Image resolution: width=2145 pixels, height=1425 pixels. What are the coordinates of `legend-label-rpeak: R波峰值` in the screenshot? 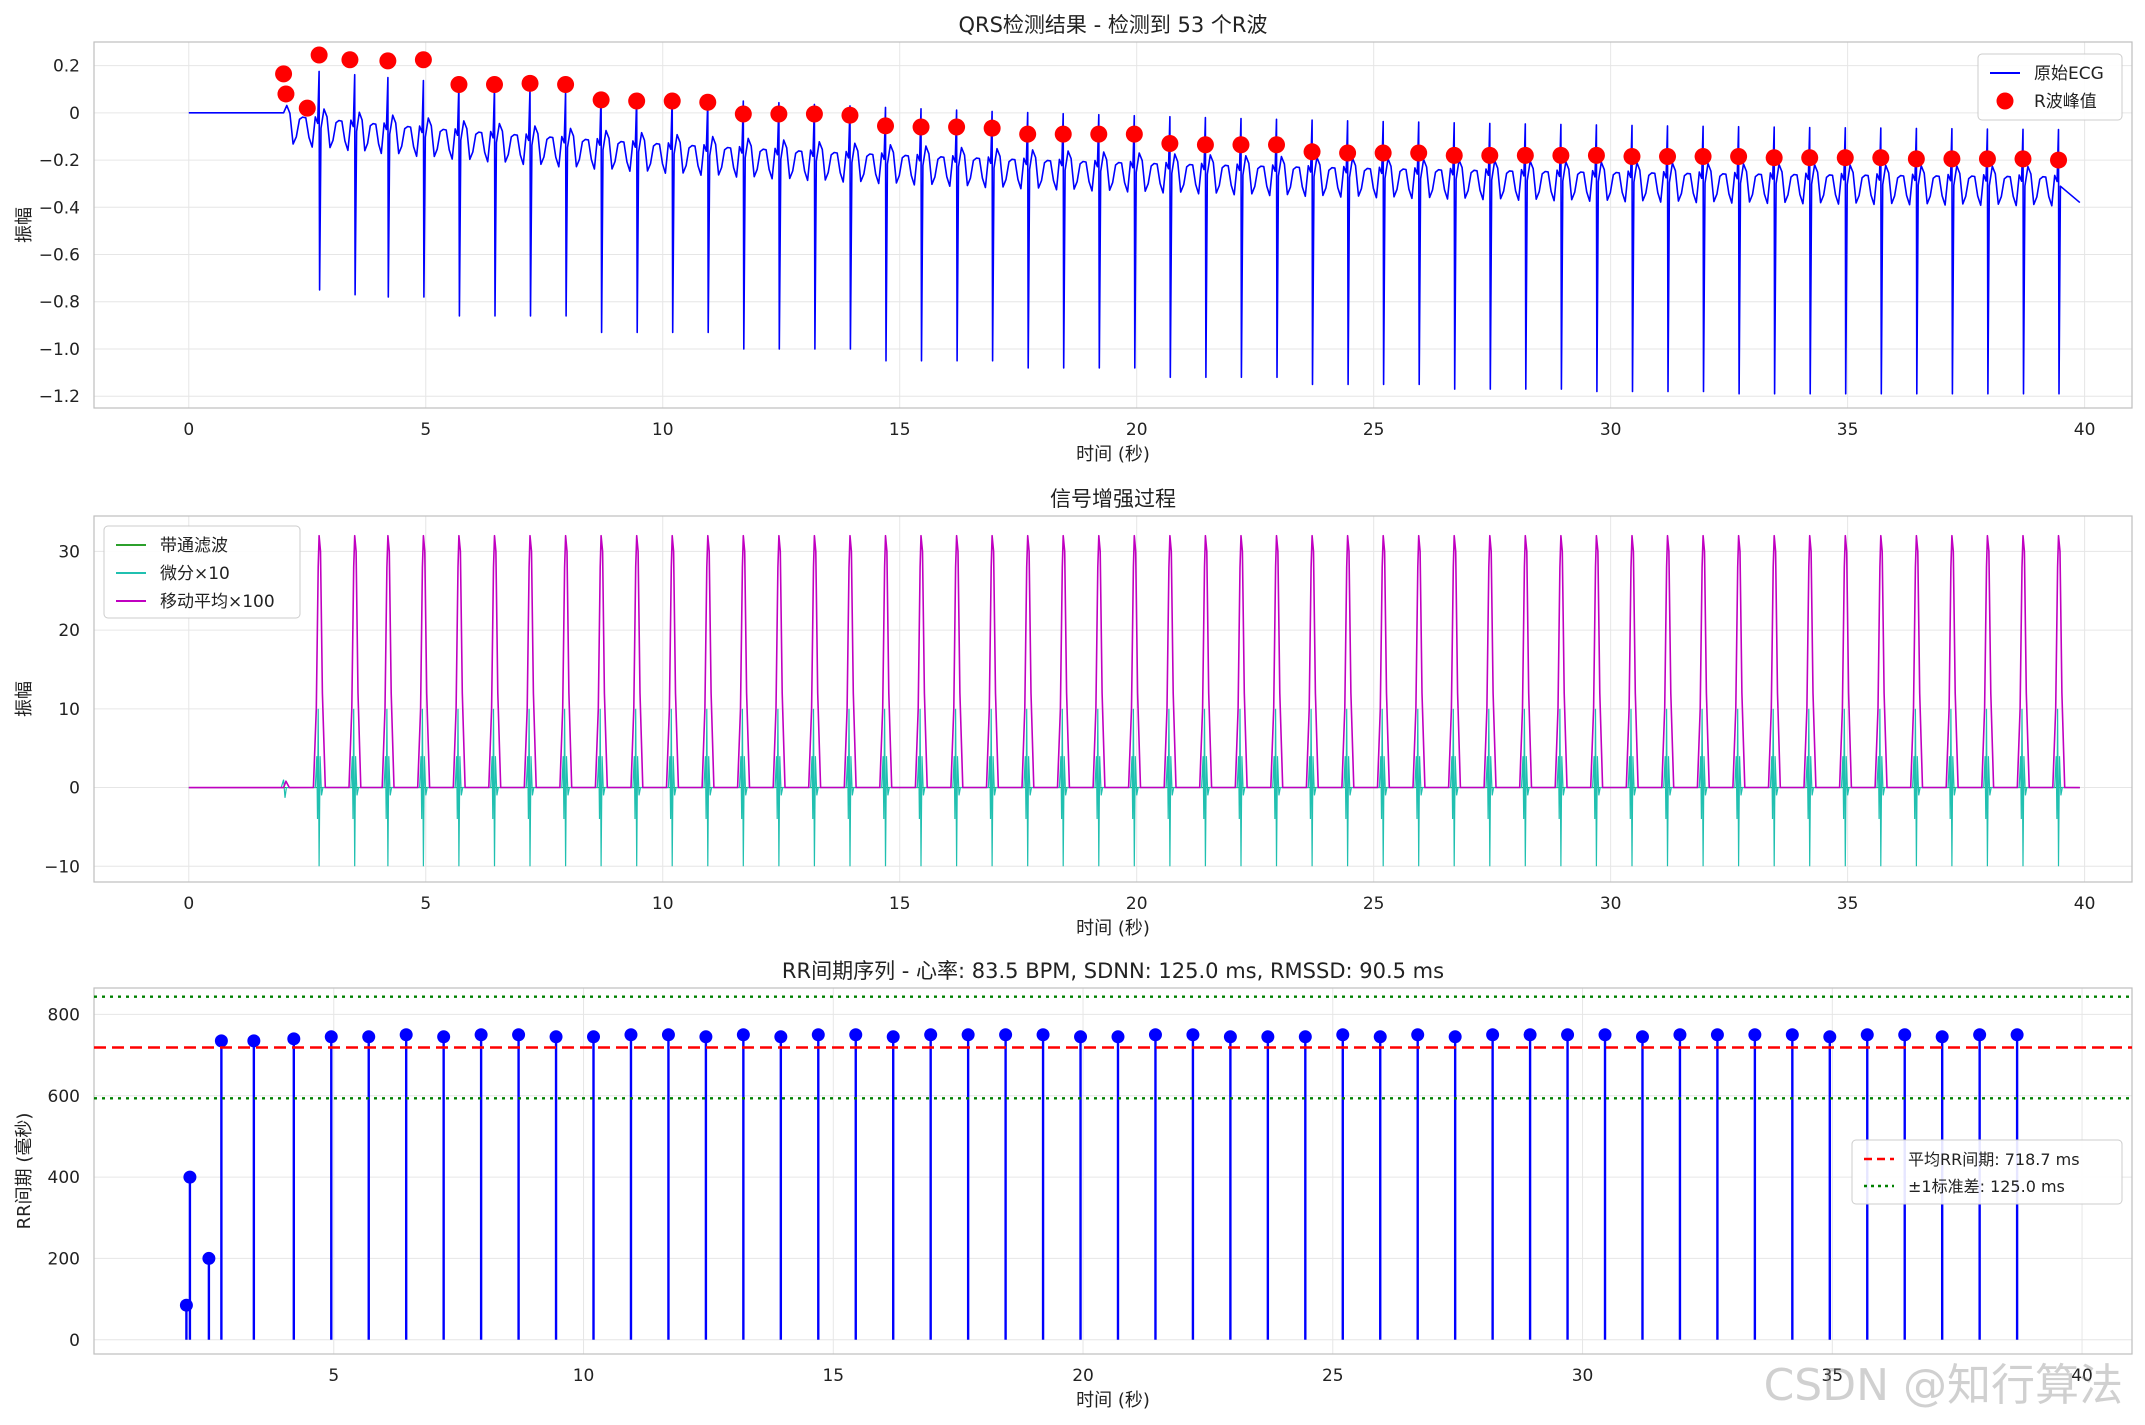 It's located at (2065, 102).